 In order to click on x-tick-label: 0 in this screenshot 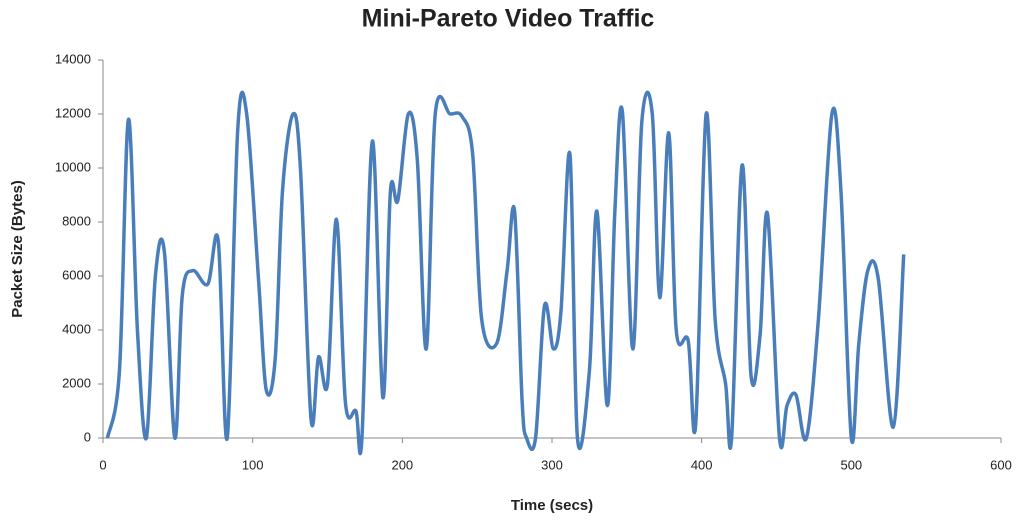, I will do `click(102, 464)`.